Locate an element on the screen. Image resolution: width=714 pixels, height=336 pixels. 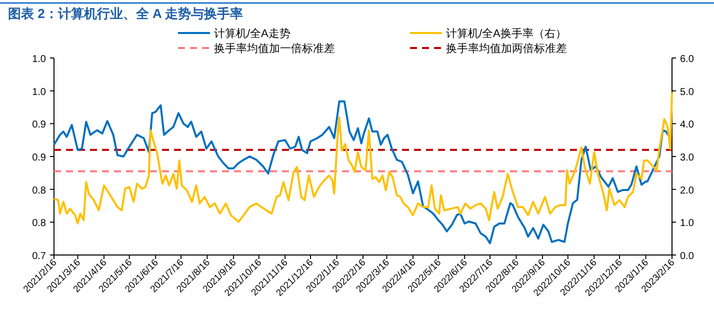
legend-label: 换手率均值加一倍标准差 is located at coordinates (274, 48).